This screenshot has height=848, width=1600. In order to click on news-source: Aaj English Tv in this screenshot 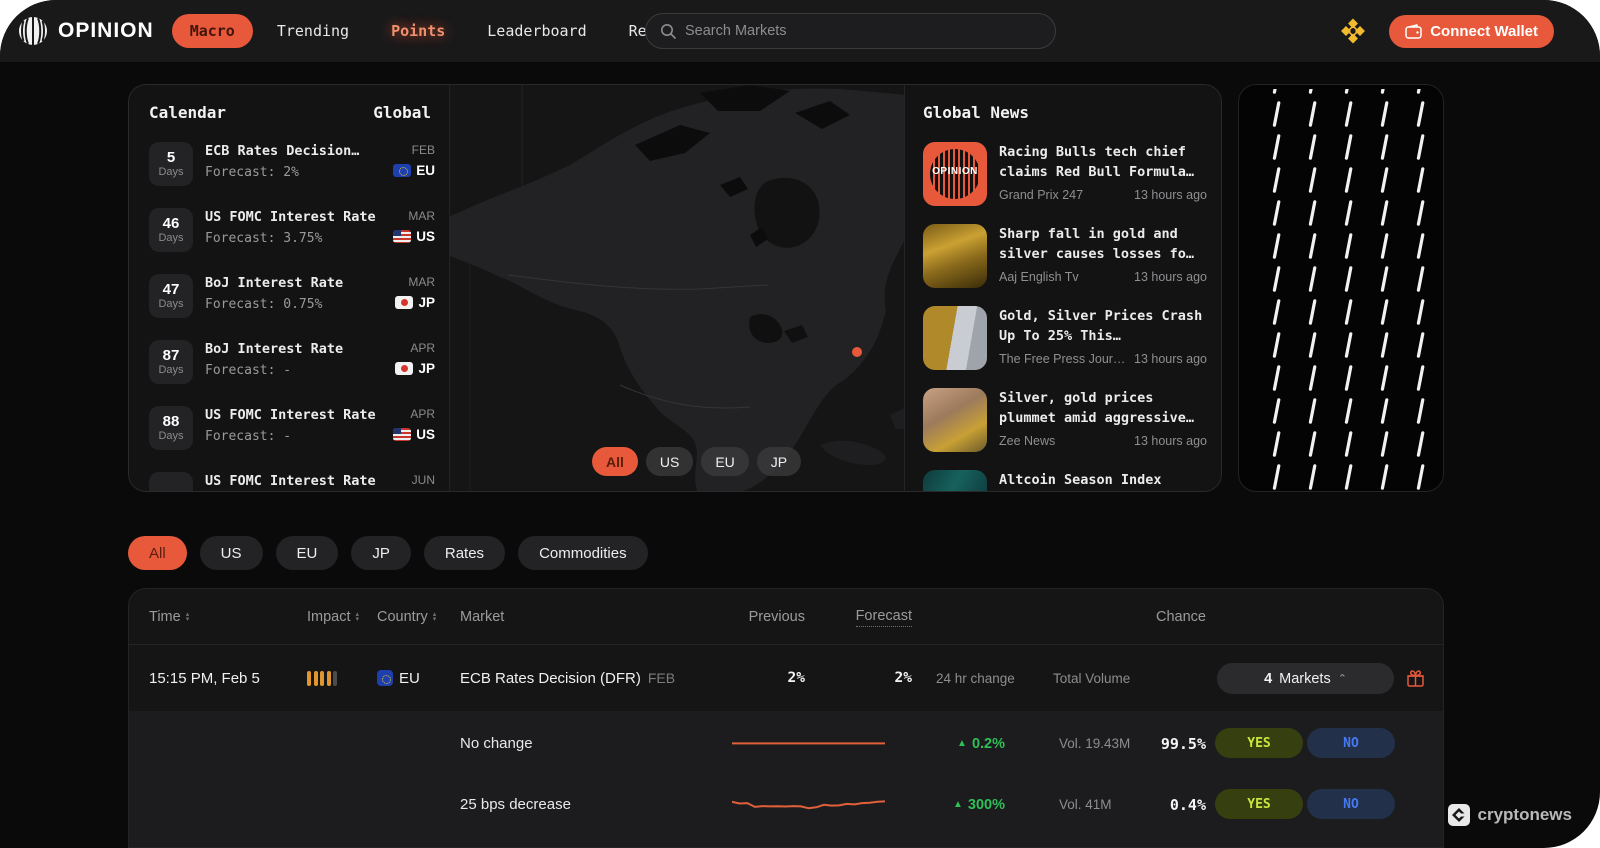, I will do `click(1039, 277)`.